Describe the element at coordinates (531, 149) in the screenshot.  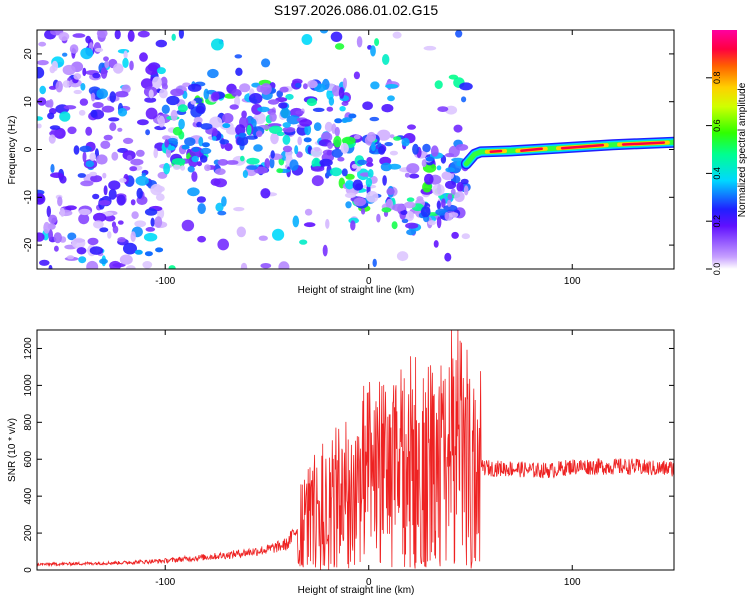
I see `ridge-peak` at that location.